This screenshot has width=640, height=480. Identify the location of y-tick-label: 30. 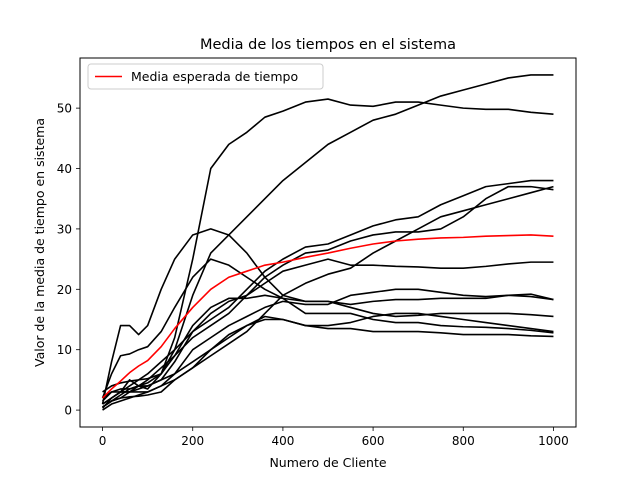
(64, 229).